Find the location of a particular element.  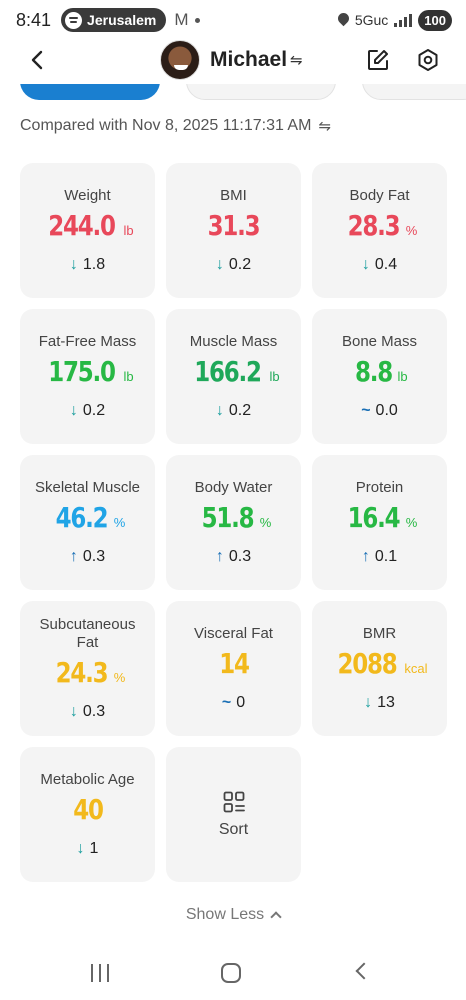

media-label: Jerusalem is located at coordinates (122, 20).